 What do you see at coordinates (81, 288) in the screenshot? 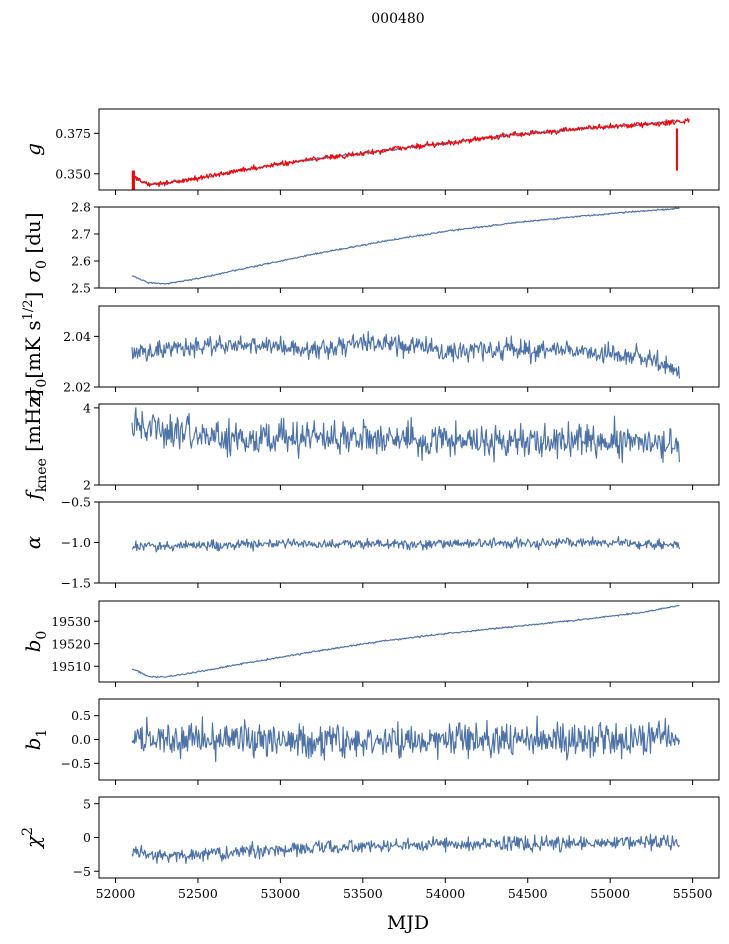
I see `y-tick-label: 2.5` at bounding box center [81, 288].